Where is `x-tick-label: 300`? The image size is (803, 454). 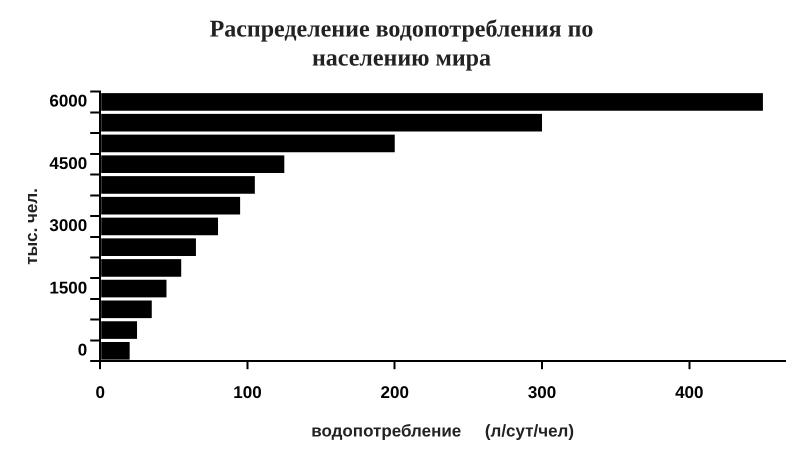
x-tick-label: 300 is located at coordinates (542, 392).